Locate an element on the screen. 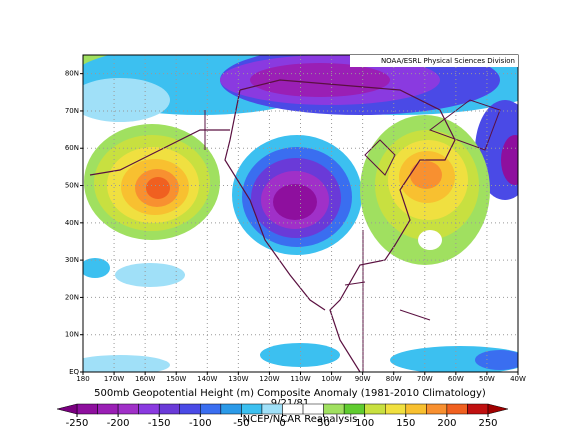  colorbar-label: 150 is located at coordinates (405, 423).